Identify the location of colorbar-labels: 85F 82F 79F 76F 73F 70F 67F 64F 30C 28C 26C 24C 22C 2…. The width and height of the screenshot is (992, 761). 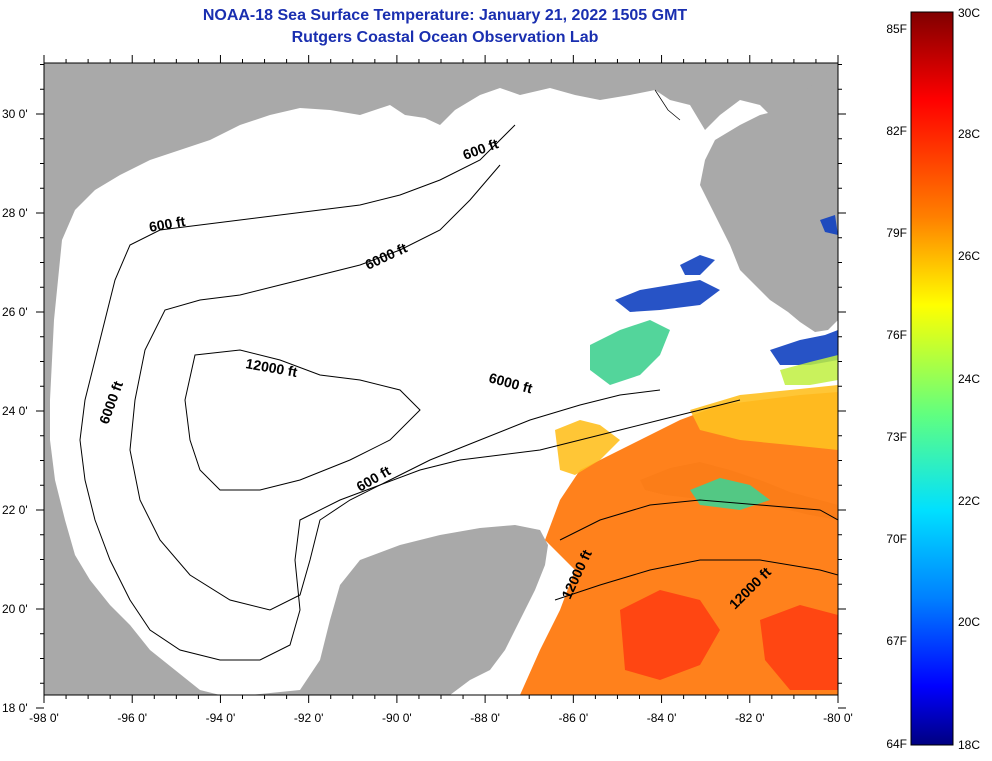
(933, 379).